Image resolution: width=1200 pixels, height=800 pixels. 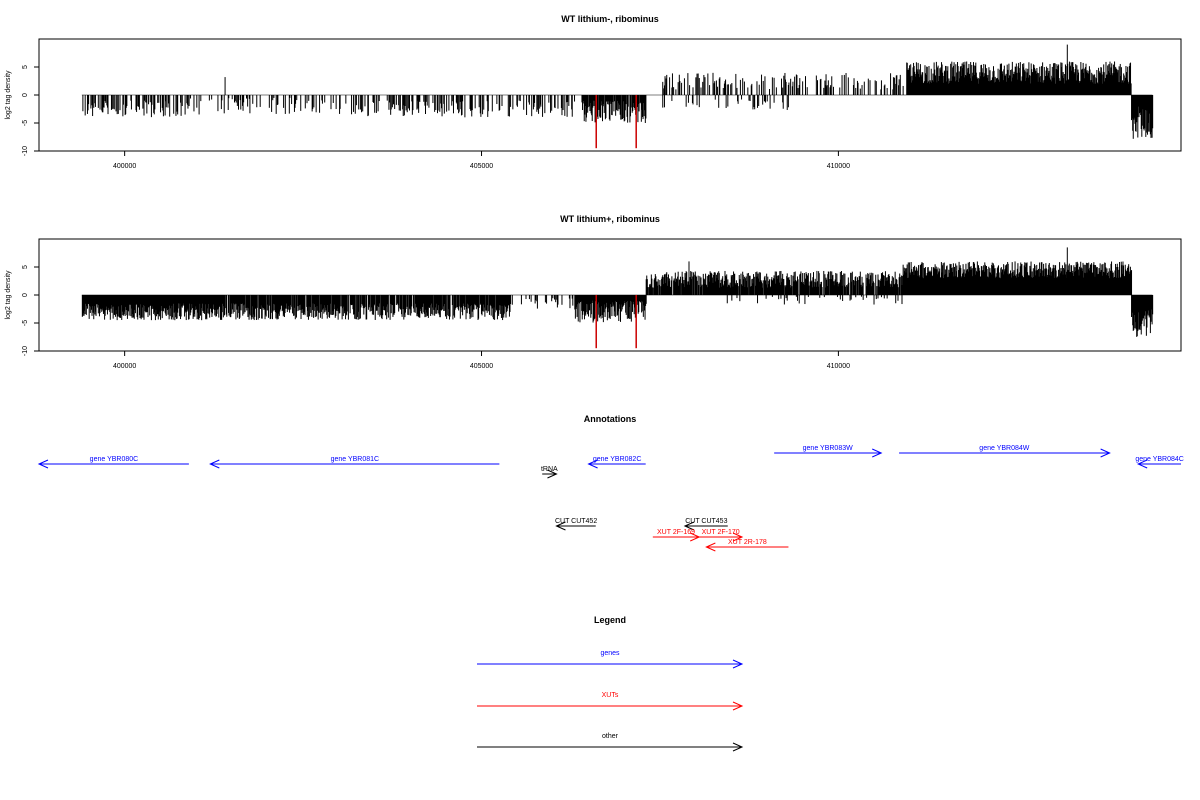 I want to click on feature-gene-ybr080c: gene YBR080C, so click(x=113, y=462).